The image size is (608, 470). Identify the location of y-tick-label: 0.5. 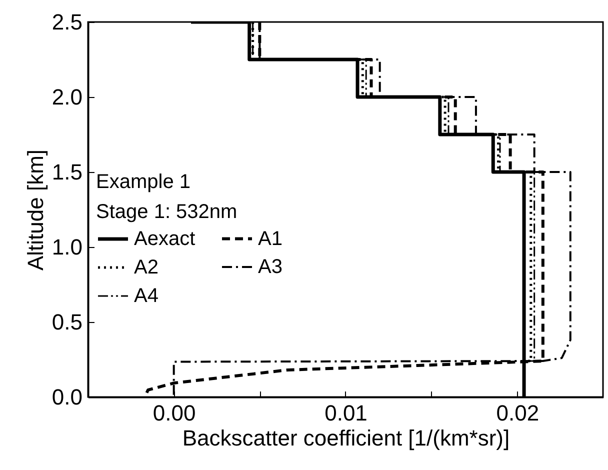
(67, 322).